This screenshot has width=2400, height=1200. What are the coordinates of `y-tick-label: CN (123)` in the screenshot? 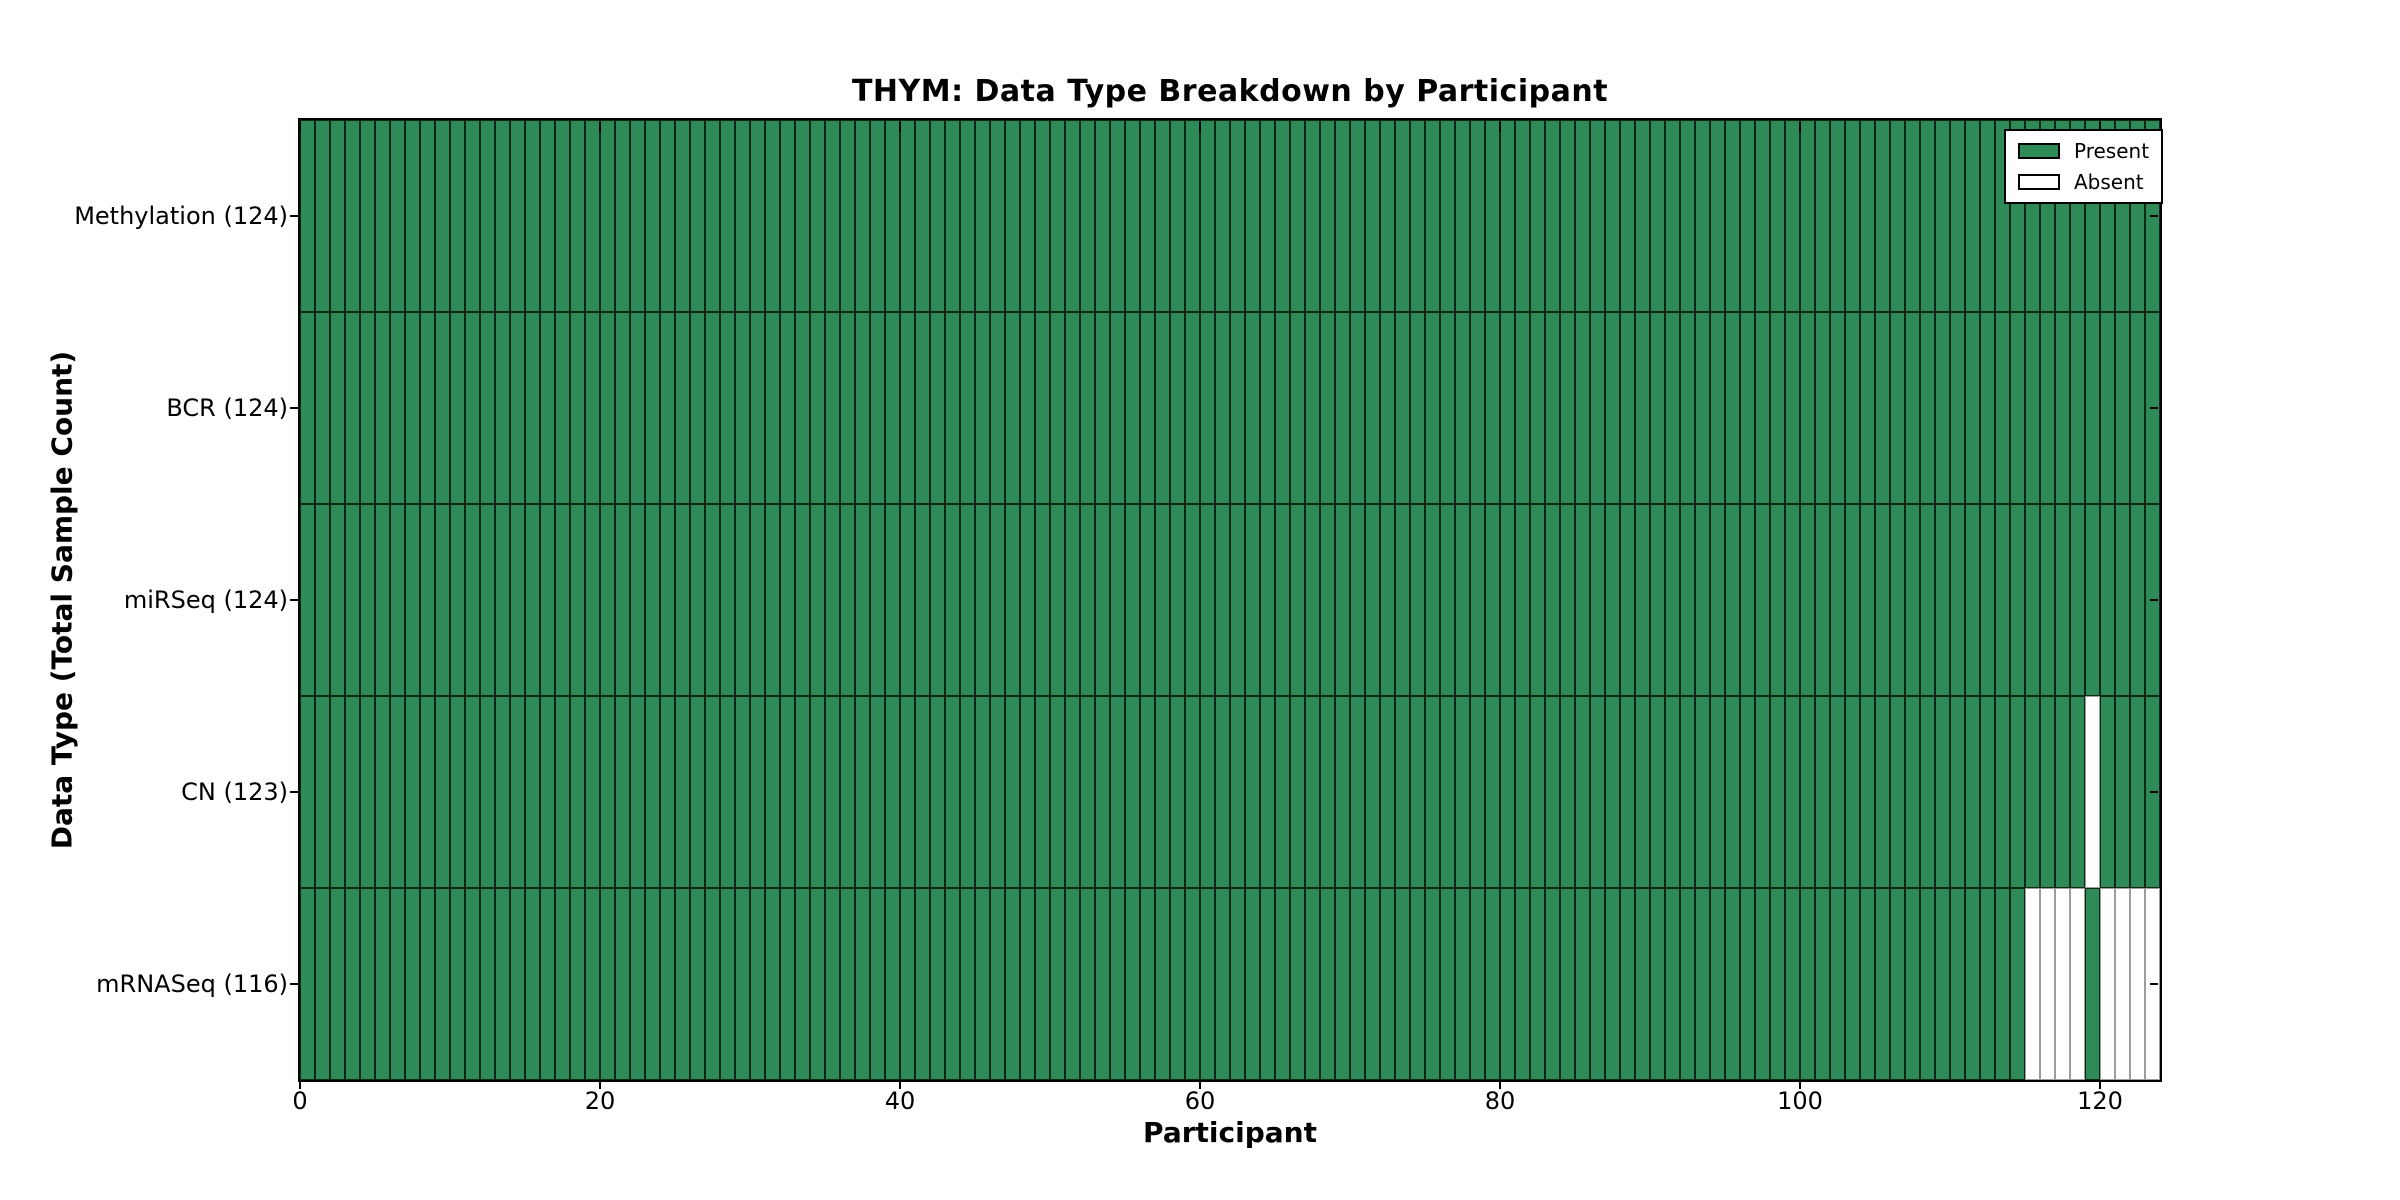 It's located at (234, 792).